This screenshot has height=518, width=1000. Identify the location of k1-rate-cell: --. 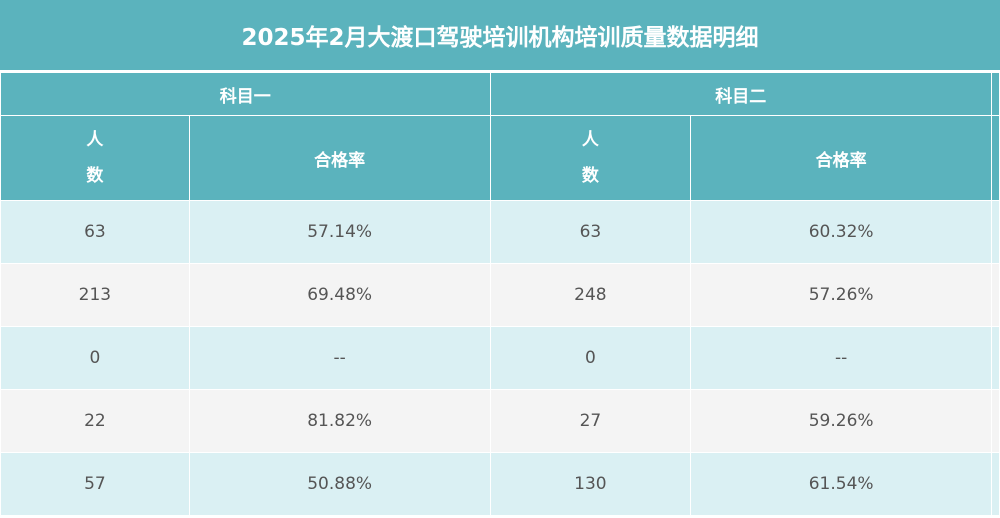
(339, 358).